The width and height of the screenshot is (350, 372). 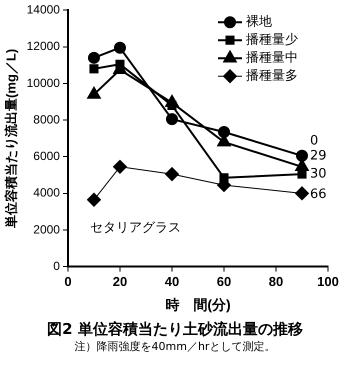 What do you see at coordinates (272, 76) in the screenshot?
I see `legend-label: 播種量多` at bounding box center [272, 76].